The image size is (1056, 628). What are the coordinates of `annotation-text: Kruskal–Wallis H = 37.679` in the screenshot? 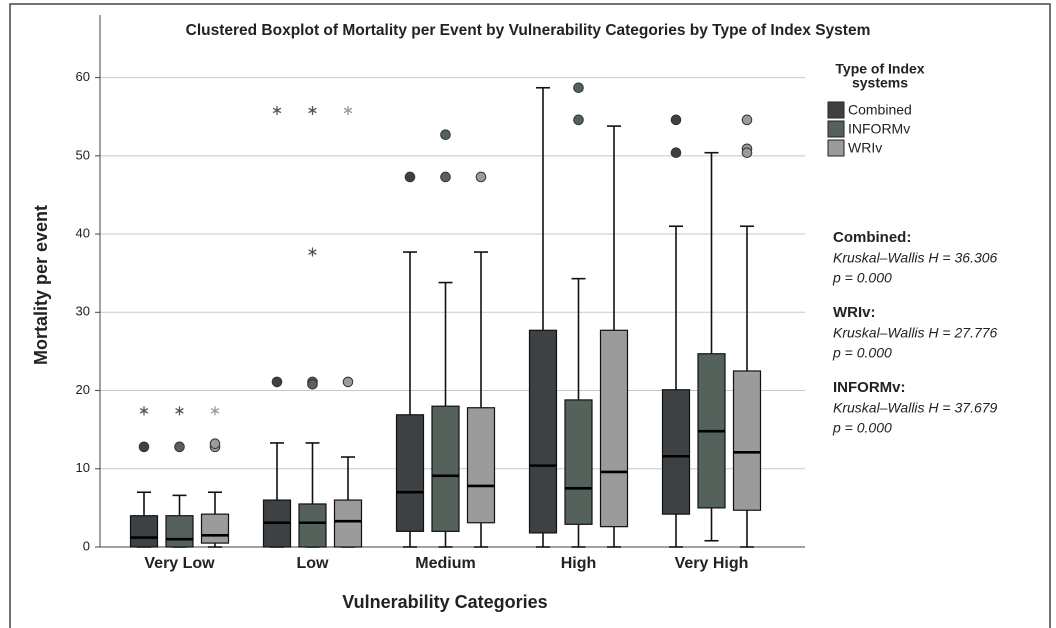 It's located at (915, 408).